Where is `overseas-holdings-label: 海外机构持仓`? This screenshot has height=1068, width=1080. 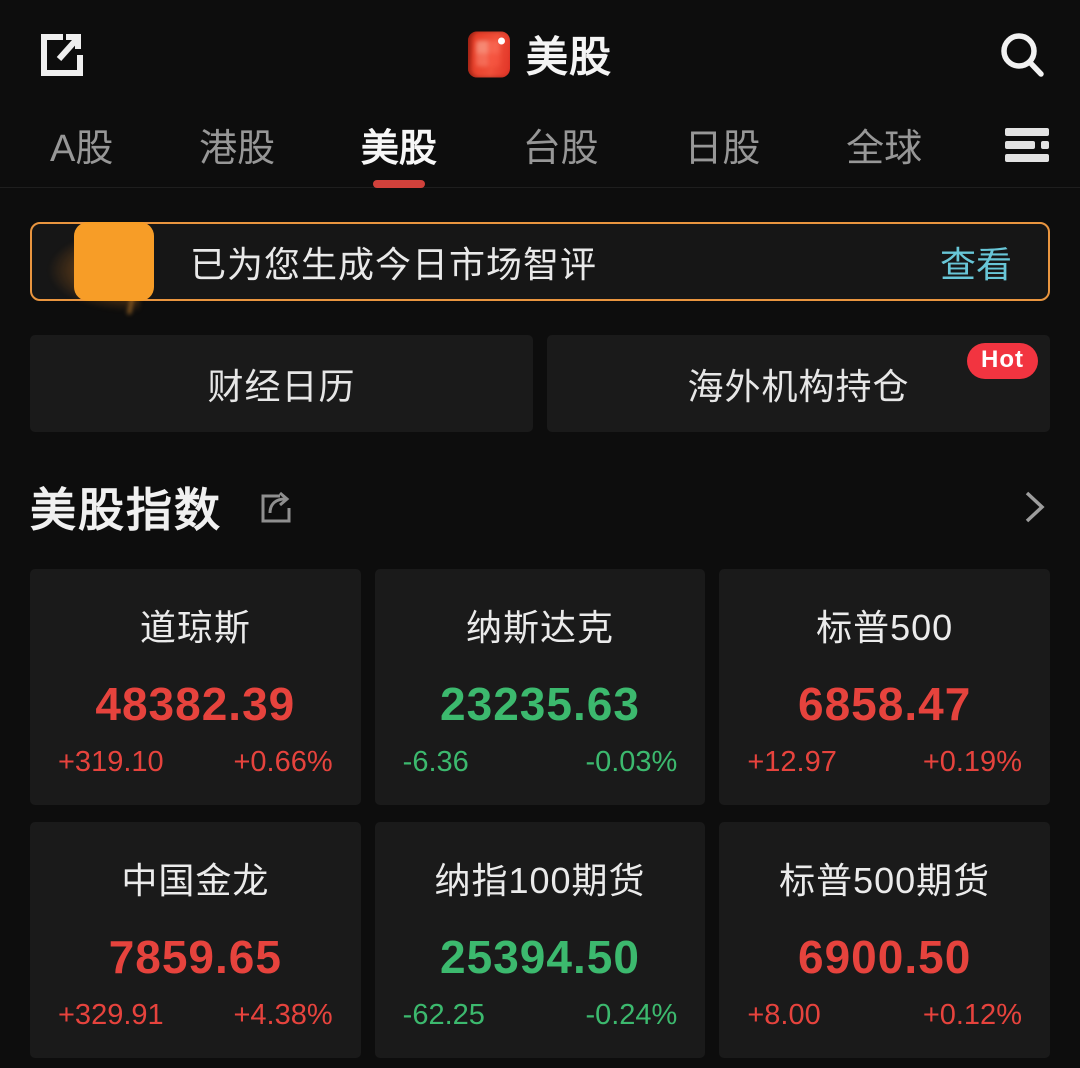
overseas-holdings-label: 海外机构持仓 is located at coordinates (798, 386).